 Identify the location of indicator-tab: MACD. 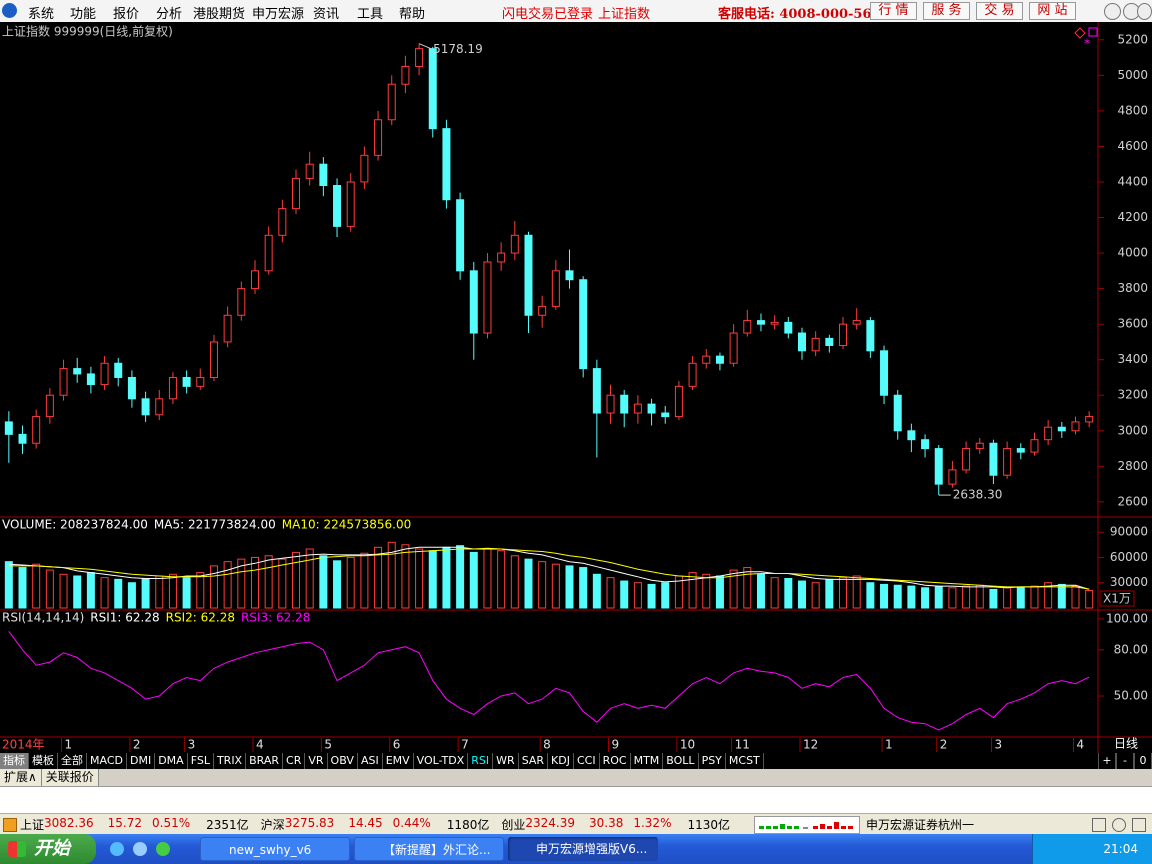
(107, 761).